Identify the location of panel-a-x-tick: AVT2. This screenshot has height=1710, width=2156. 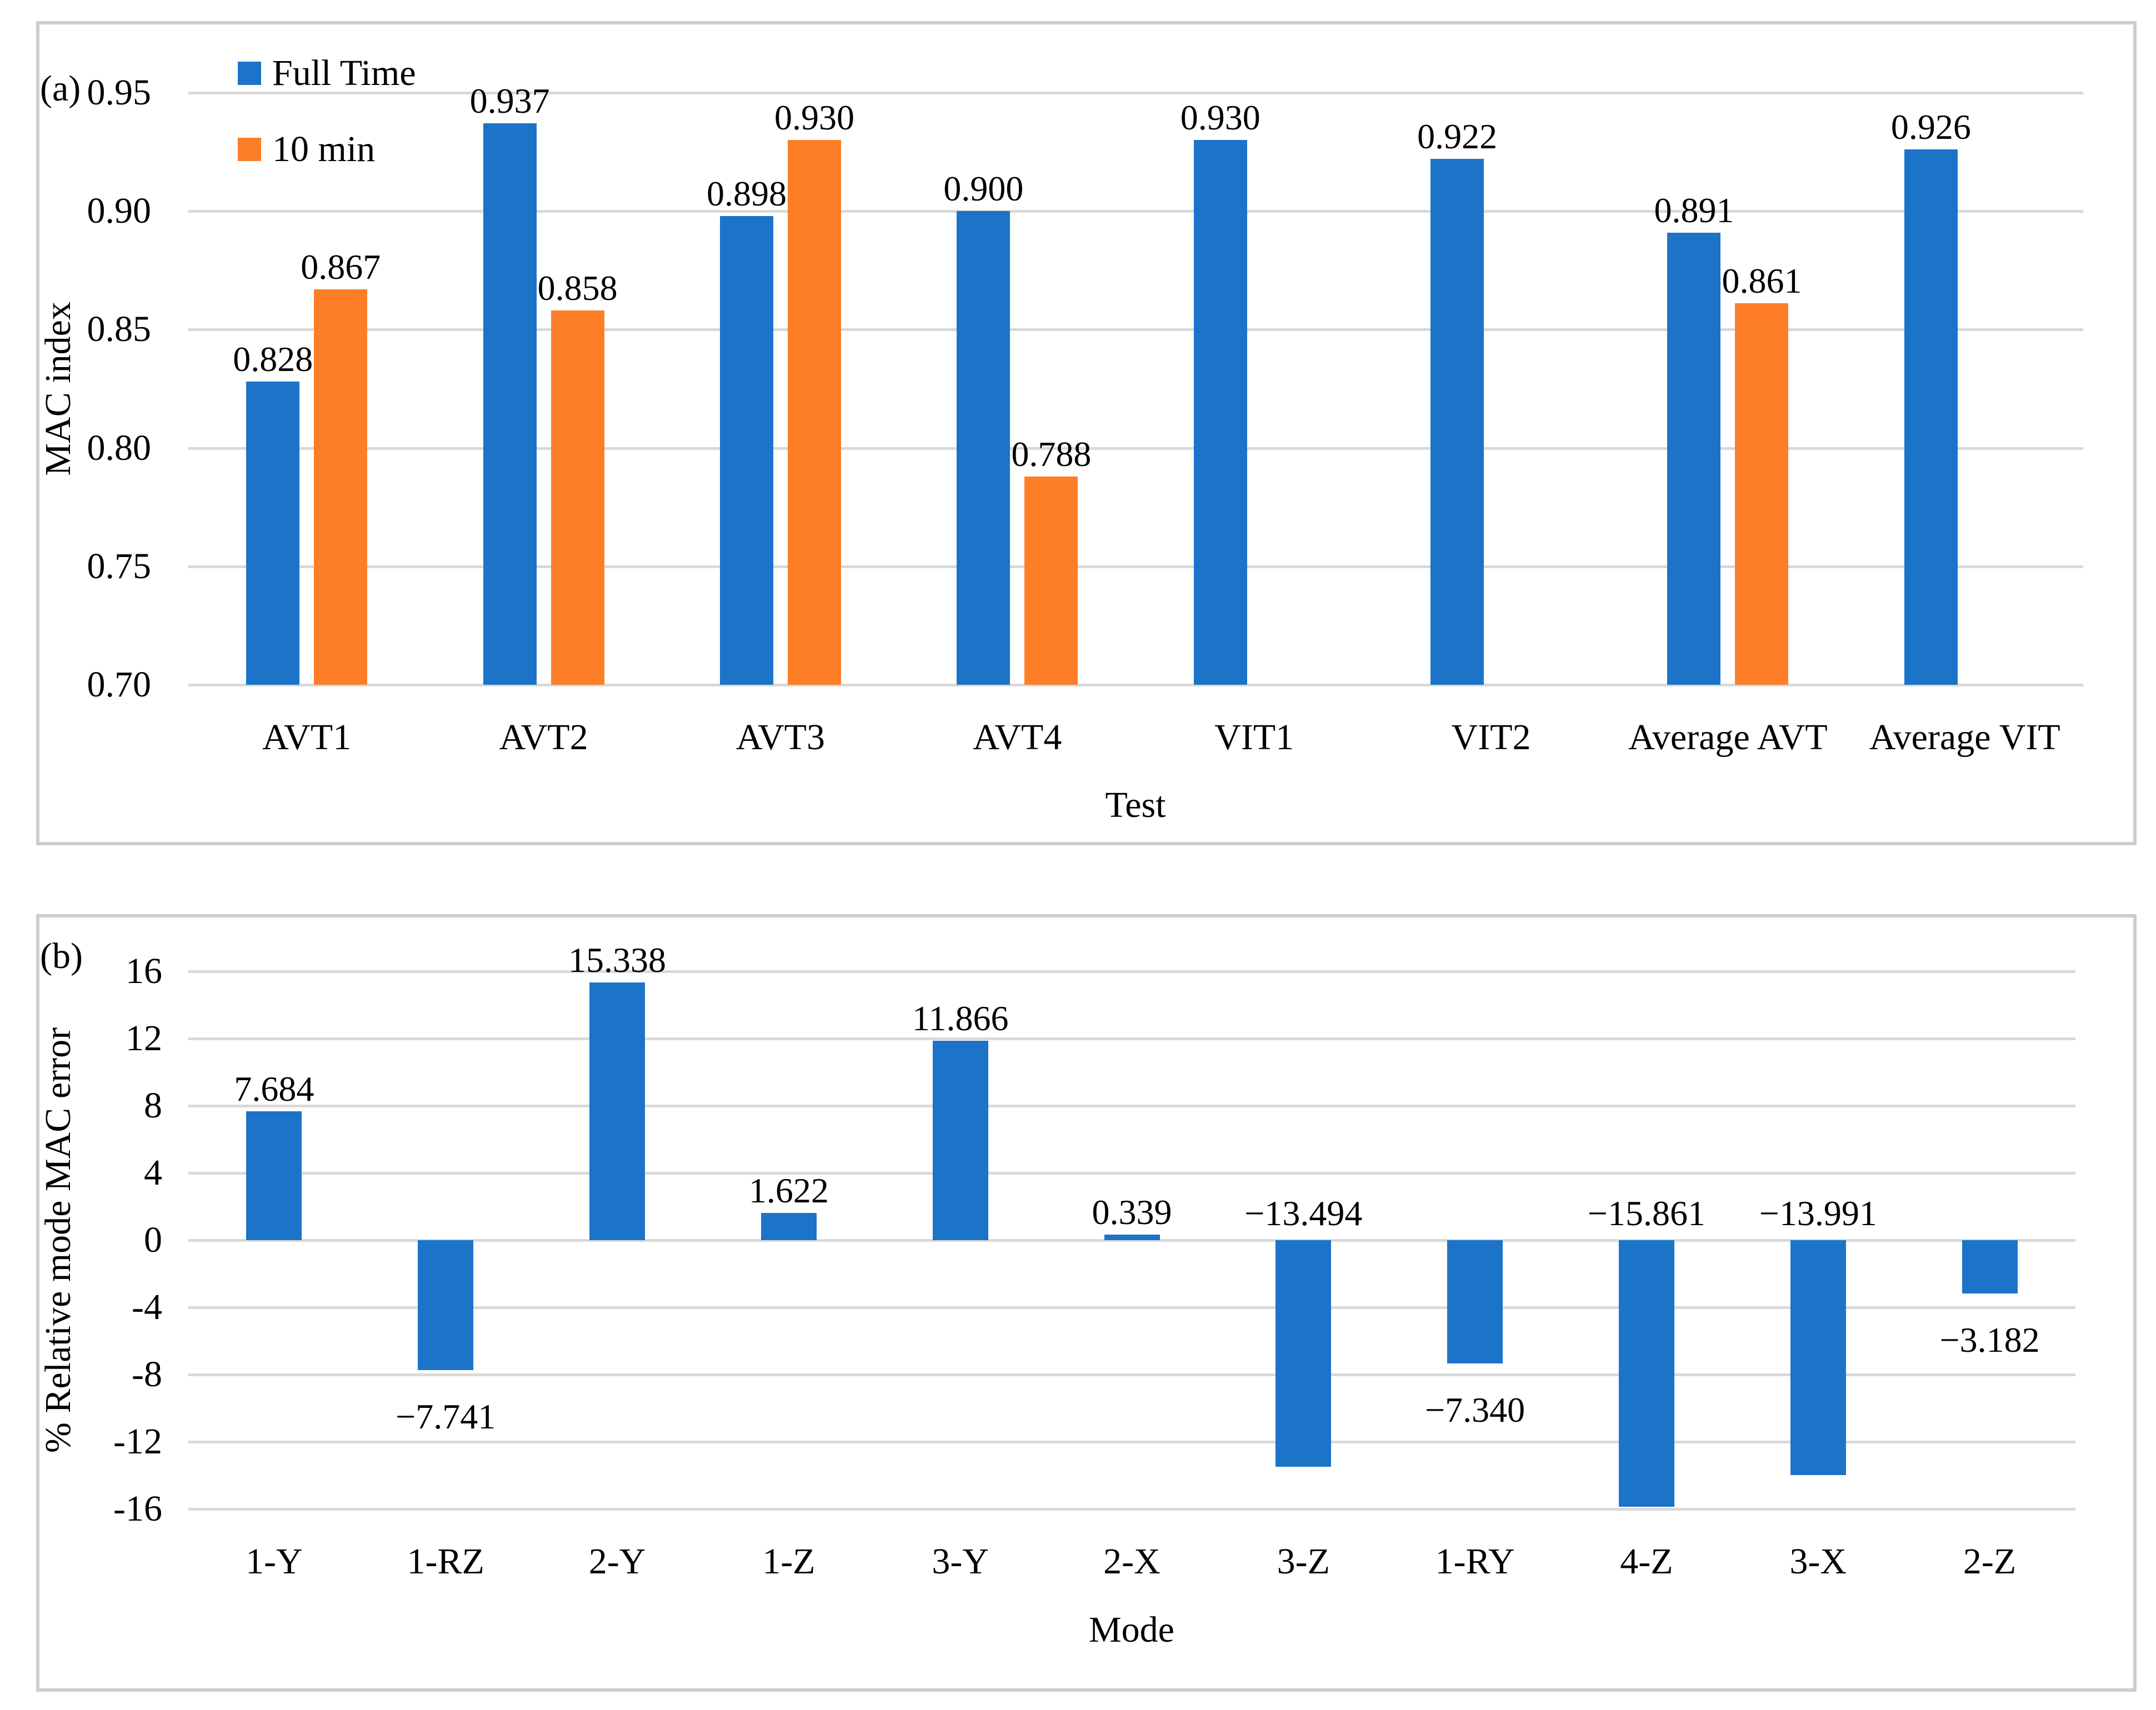
(543, 738).